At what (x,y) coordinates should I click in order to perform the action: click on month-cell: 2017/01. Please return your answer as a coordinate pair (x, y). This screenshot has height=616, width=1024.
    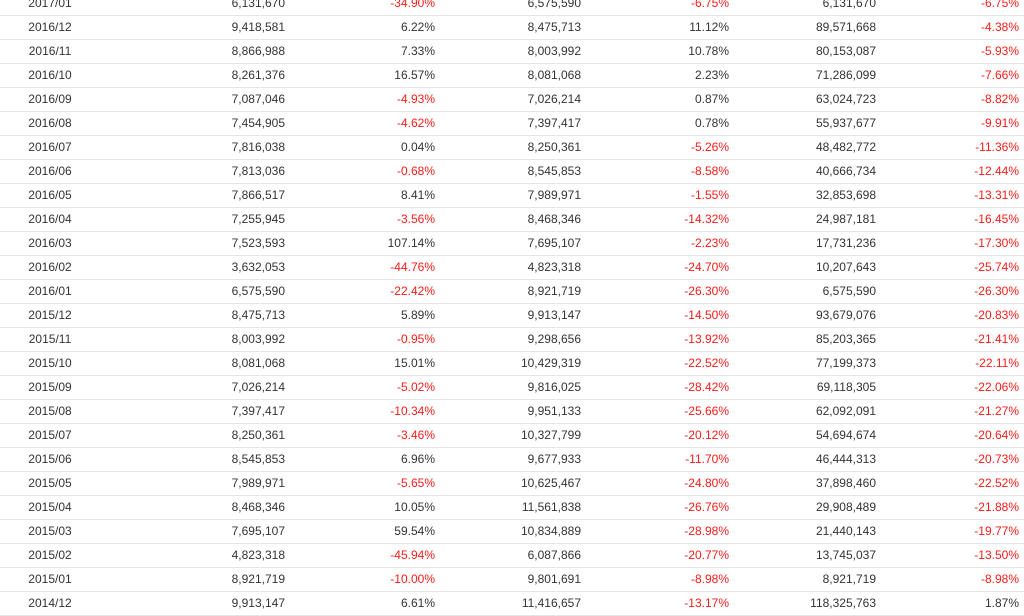
    Looking at the image, I should click on (50, 8).